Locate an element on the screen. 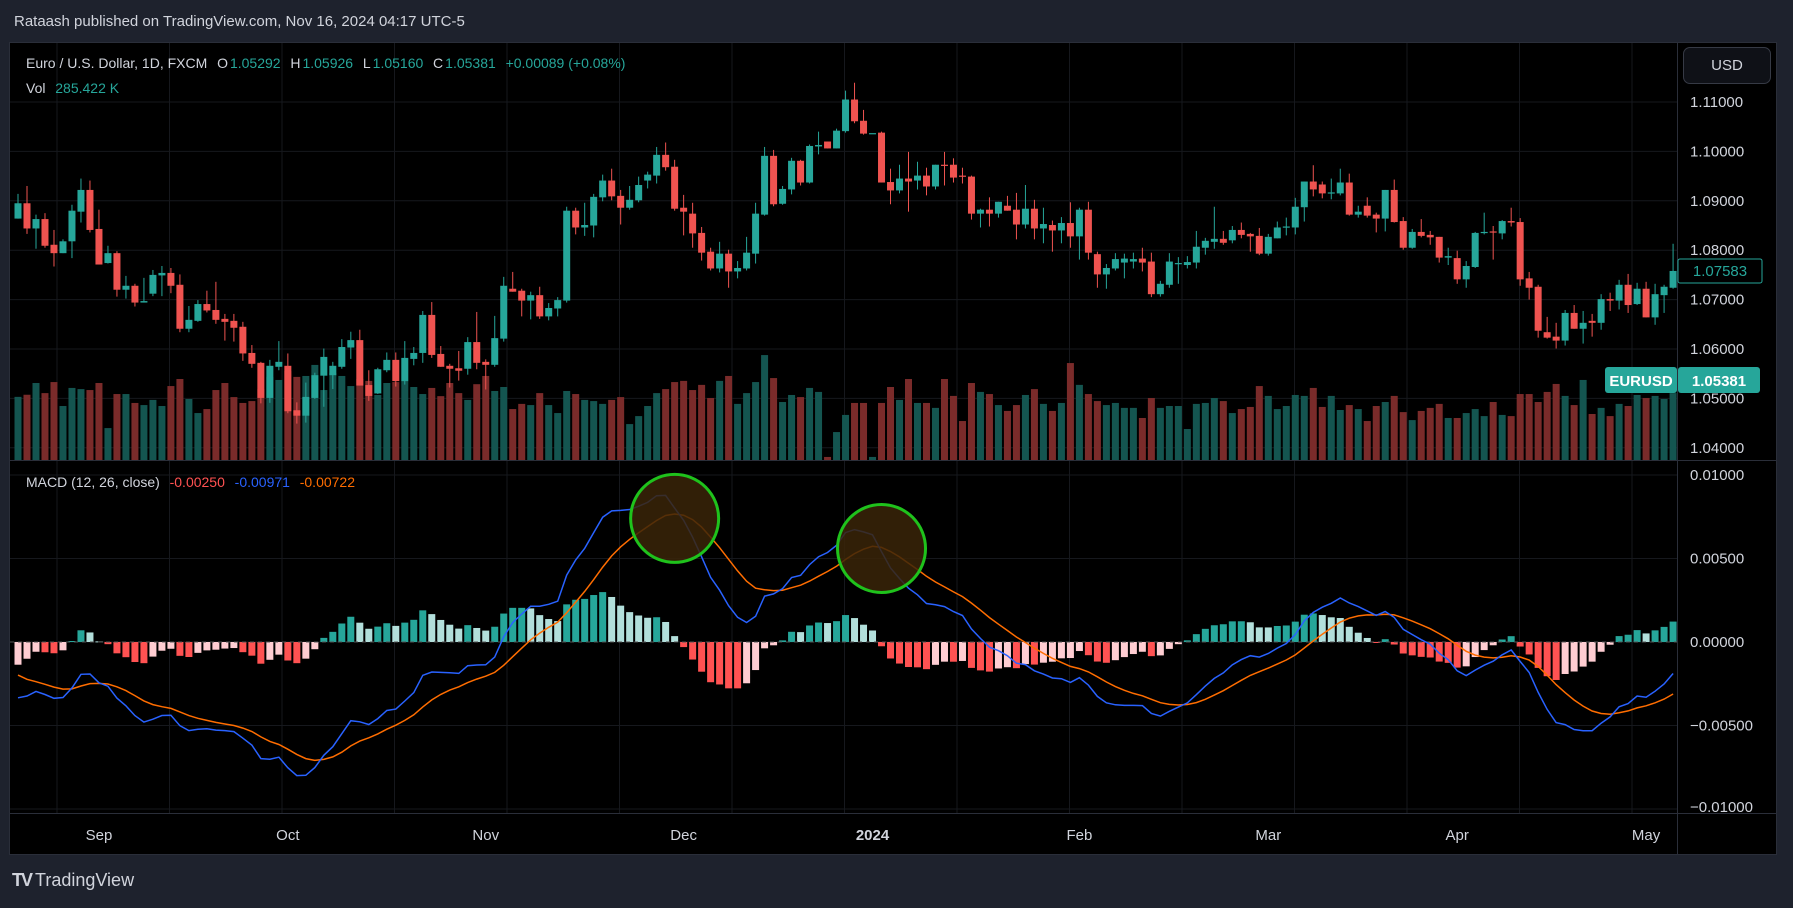 The width and height of the screenshot is (1793, 908). drawing-annotations is located at coordinates (778, 533).